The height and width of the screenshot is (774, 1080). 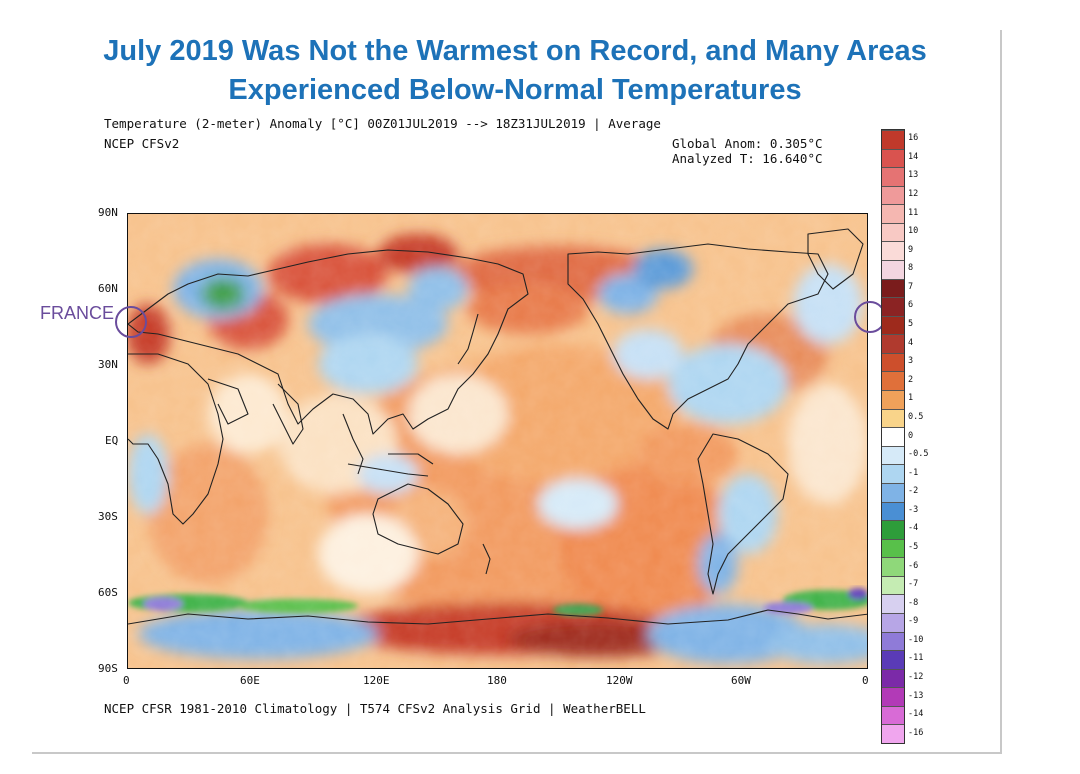 I want to click on colorbar-tick-label: 0.5, so click(x=916, y=416).